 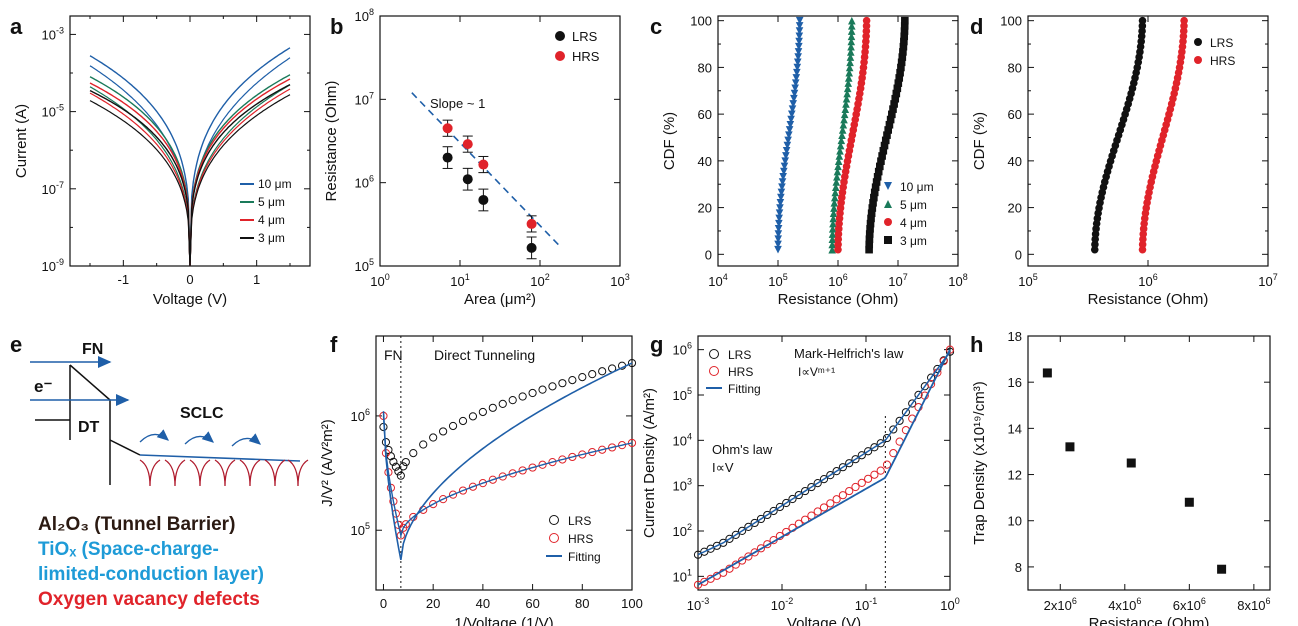 What do you see at coordinates (484, 355) in the screenshot?
I see `region-label-dt: Direct Tunneling` at bounding box center [484, 355].